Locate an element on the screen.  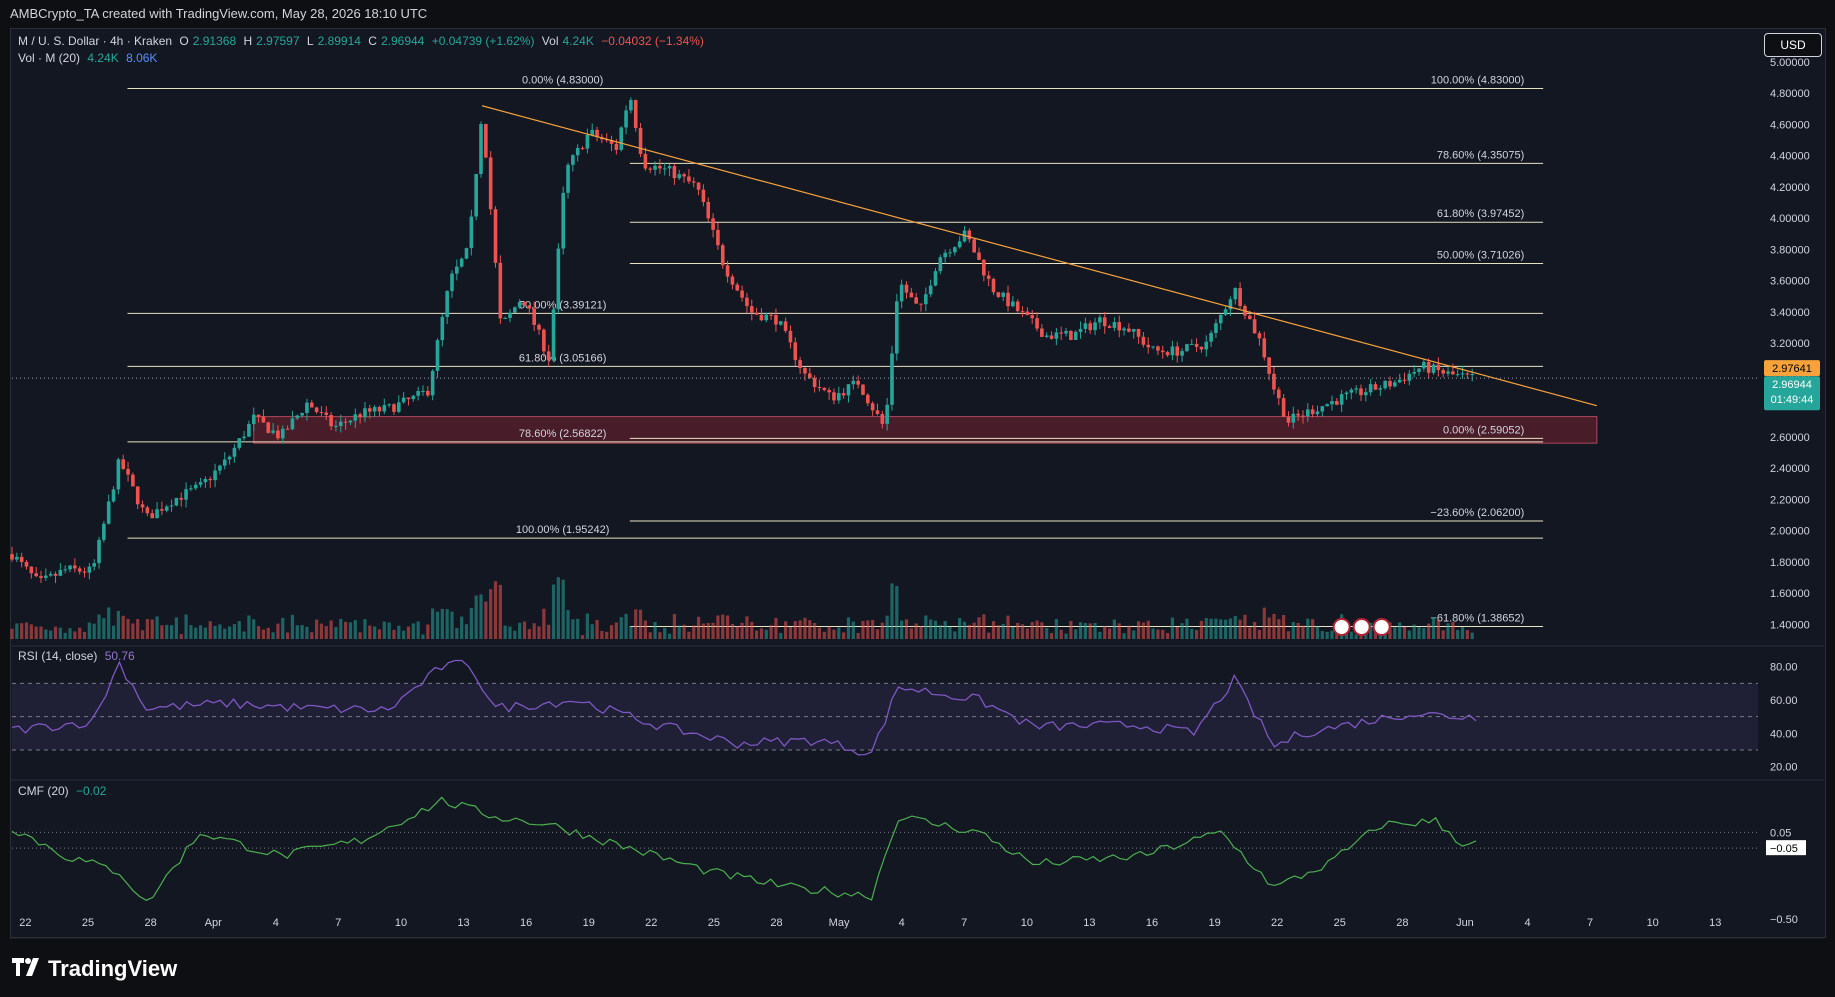
cmf-legend: CMF (20) −0.02 is located at coordinates (64, 791).